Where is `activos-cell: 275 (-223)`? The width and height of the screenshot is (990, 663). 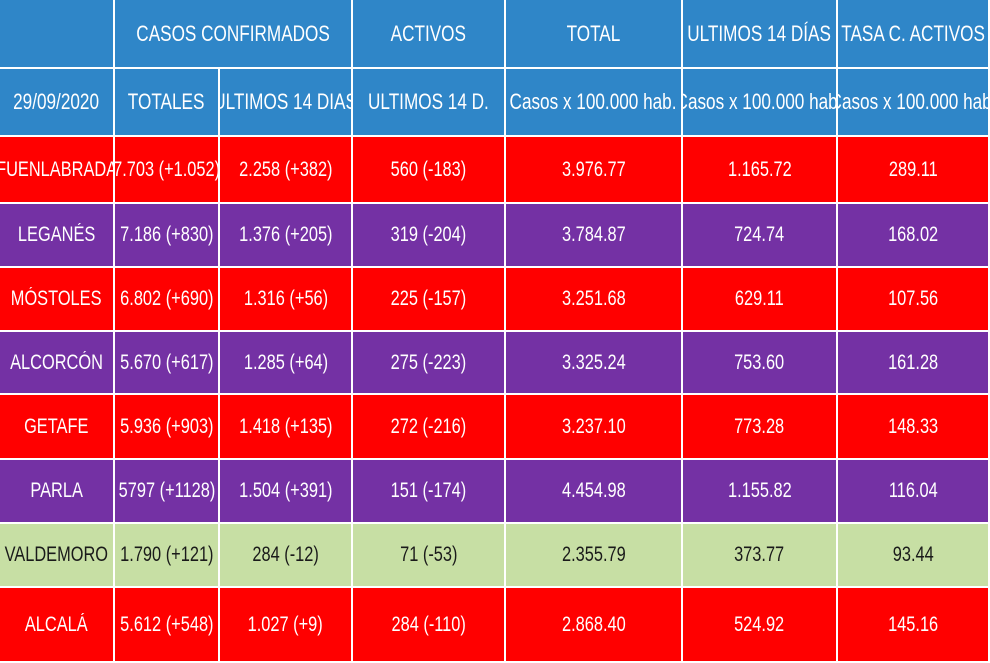 activos-cell: 275 (-223) is located at coordinates (428, 362).